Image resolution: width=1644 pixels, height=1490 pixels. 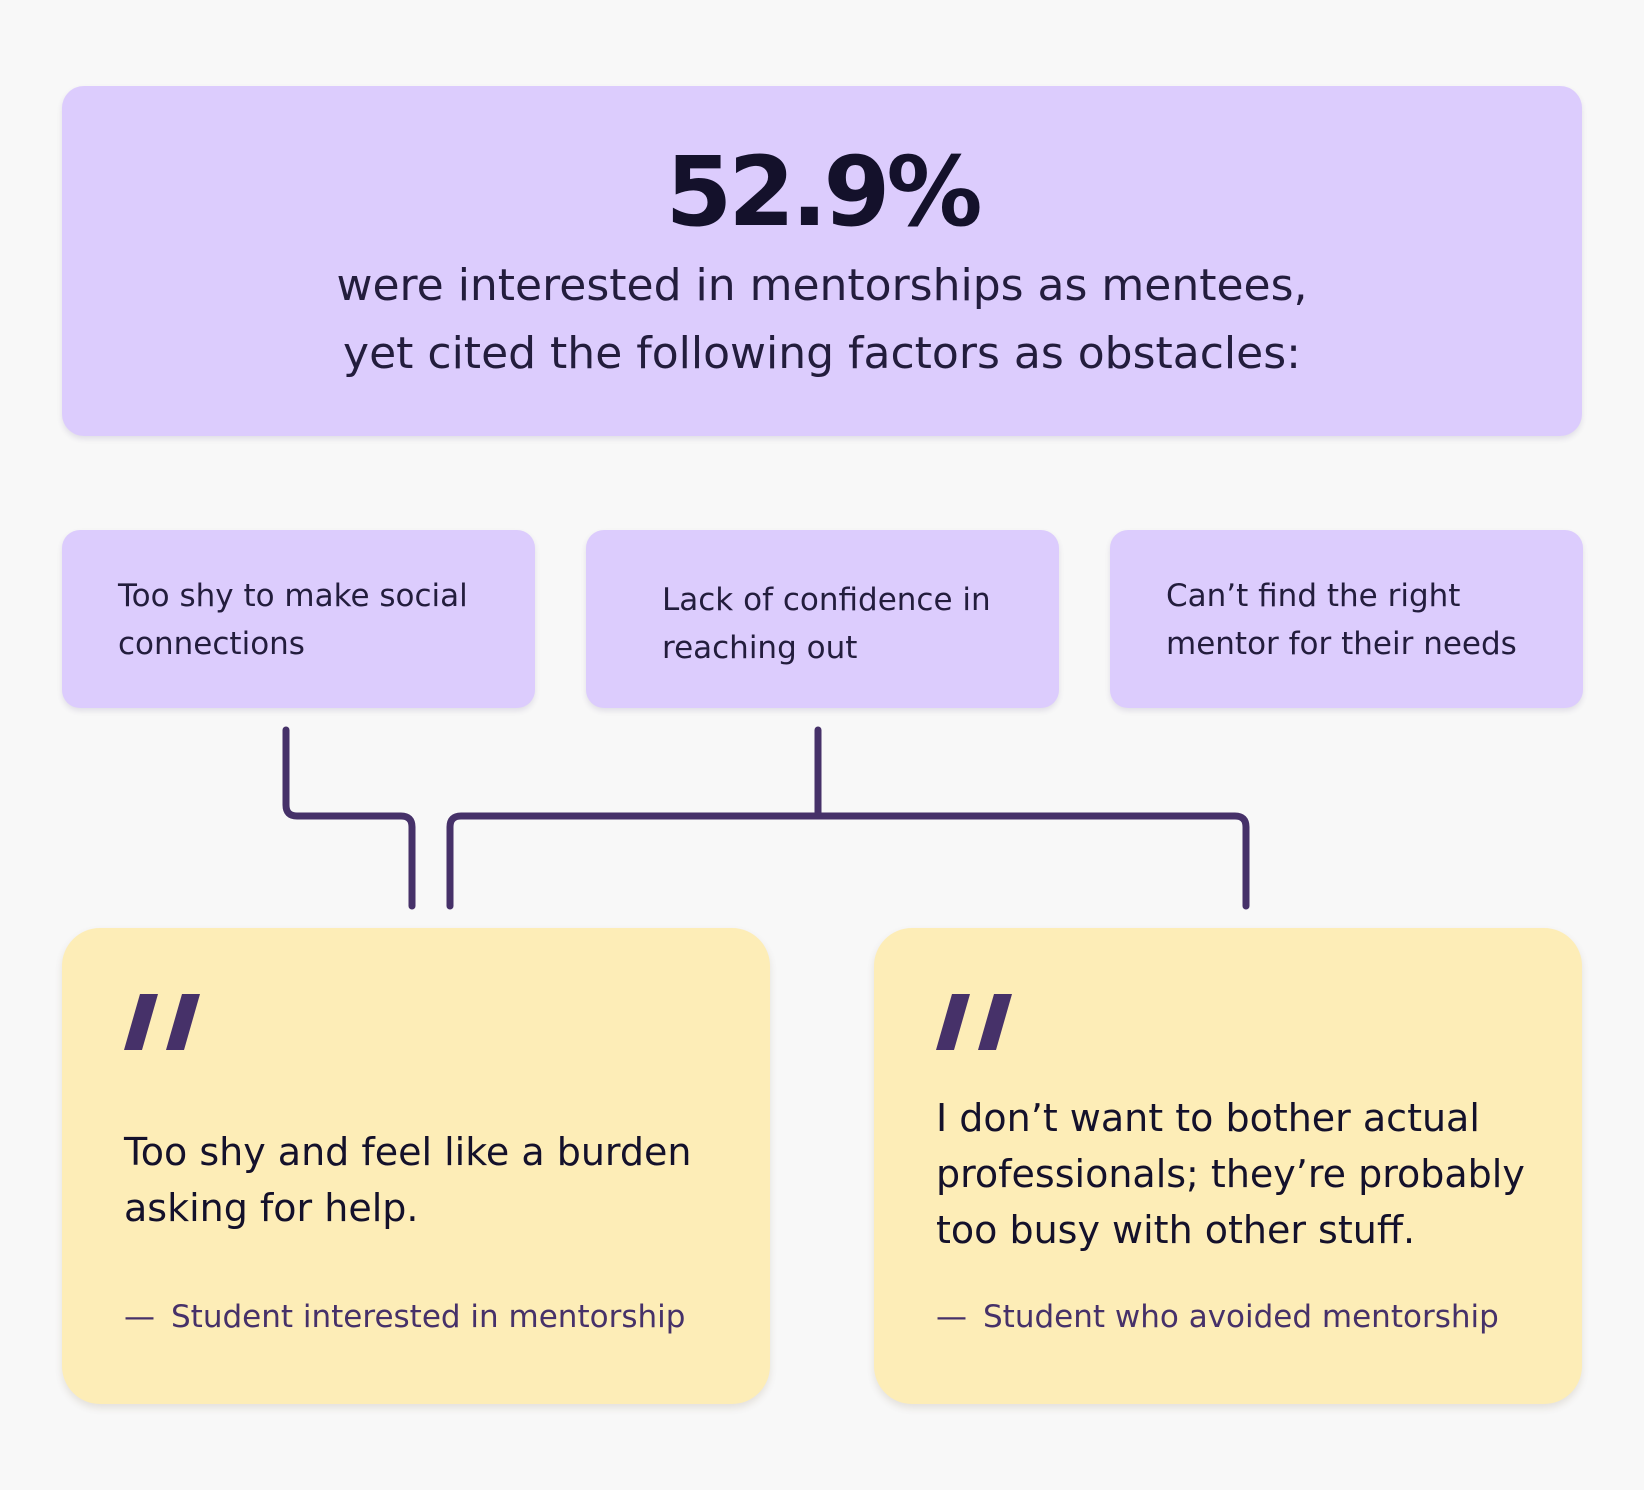 I want to click on quote-line: professionals; they’re probably, so click(x=1230, y=1174).